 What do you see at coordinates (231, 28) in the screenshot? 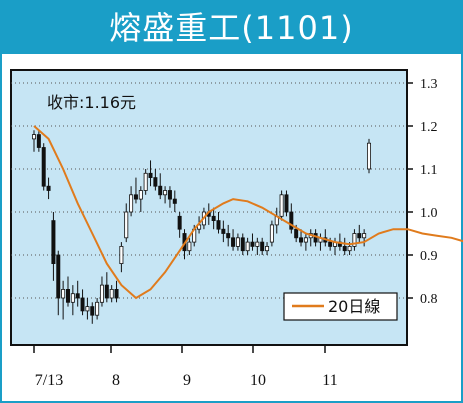
I see `chart-title: 熔盛重工(1101)` at bounding box center [231, 28].